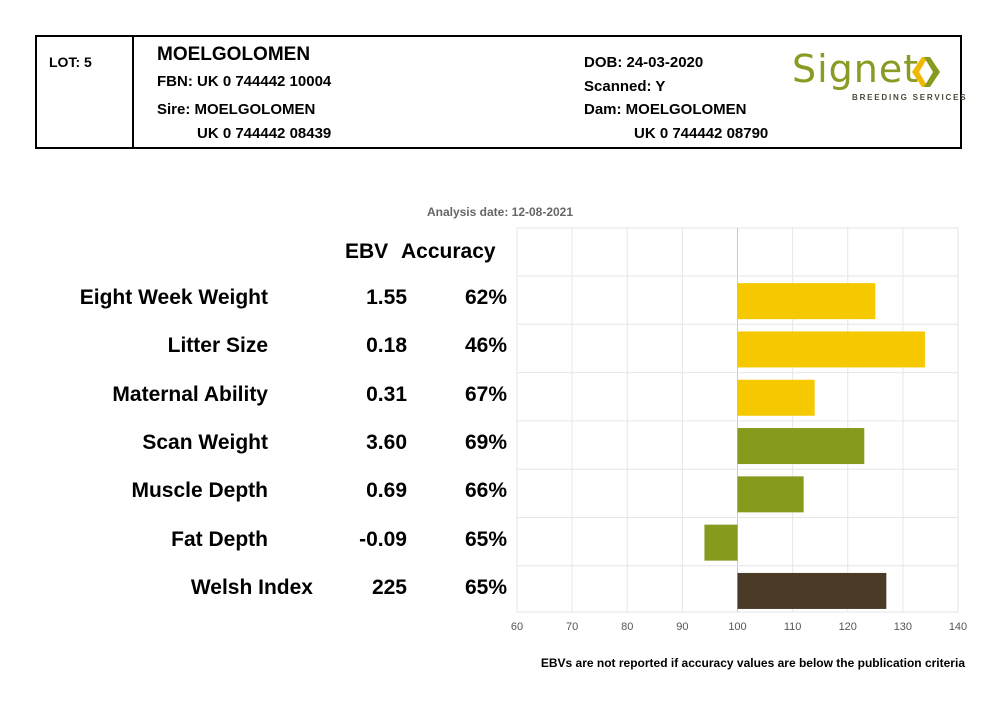 Image resolution: width=1000 pixels, height=707 pixels. I want to click on x-tick-label: 130, so click(903, 627).